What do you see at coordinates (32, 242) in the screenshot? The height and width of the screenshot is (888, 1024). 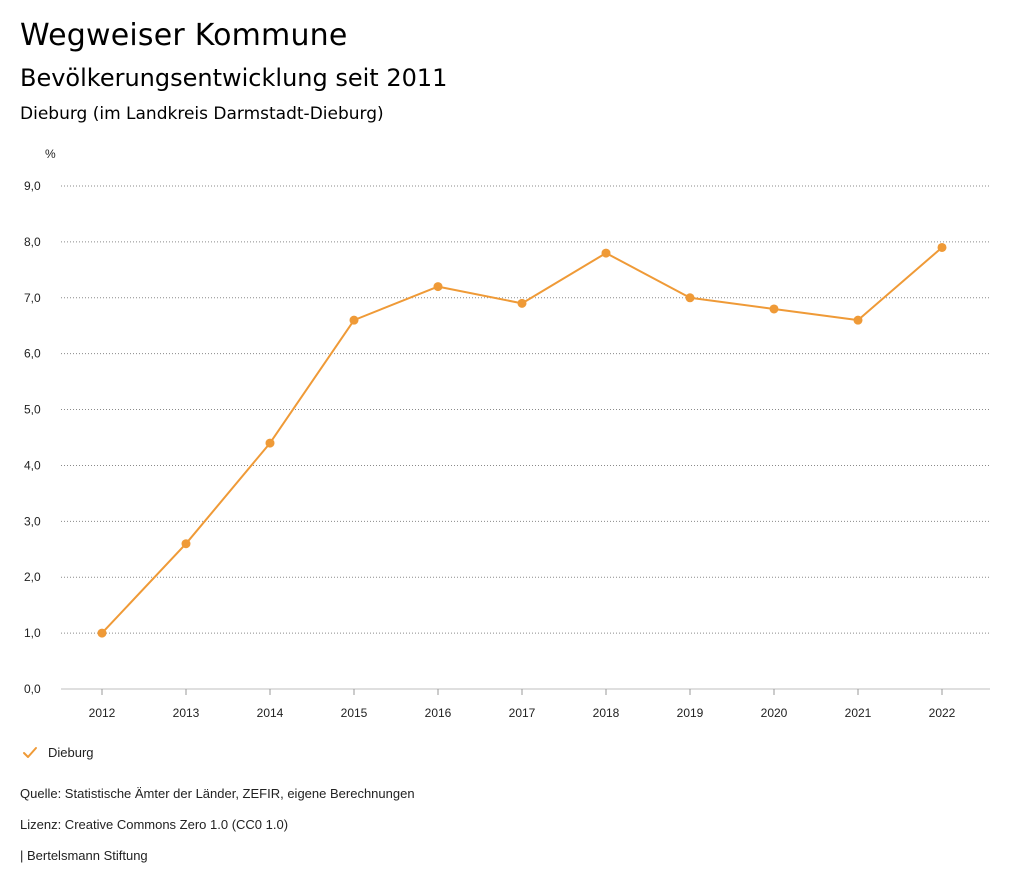 I see `y-tick-label: 8,0` at bounding box center [32, 242].